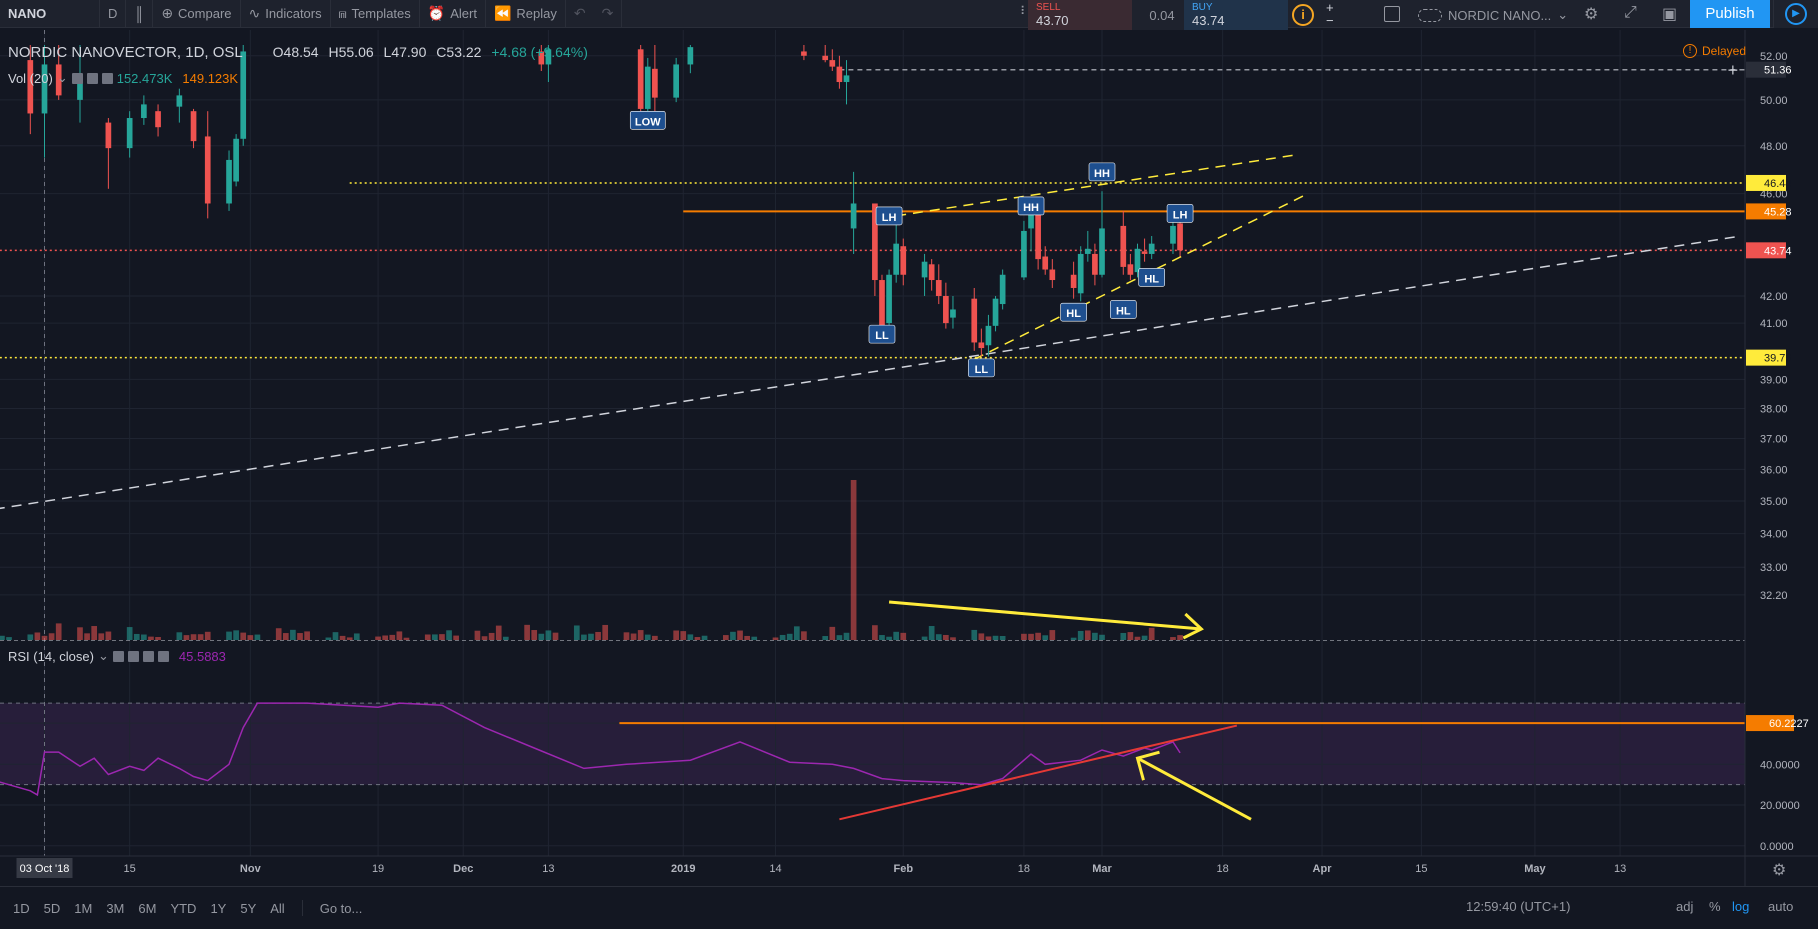 The width and height of the screenshot is (1818, 929). Describe the element at coordinates (277, 908) in the screenshot. I see `range-button-all: All` at that location.